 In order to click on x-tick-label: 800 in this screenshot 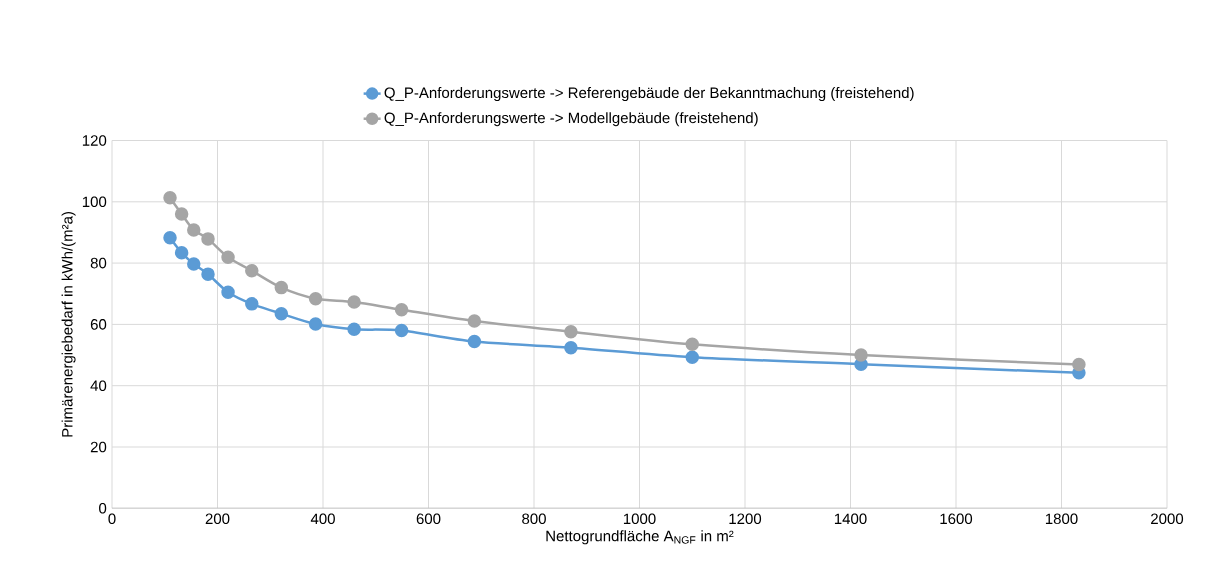, I will do `click(534, 519)`.